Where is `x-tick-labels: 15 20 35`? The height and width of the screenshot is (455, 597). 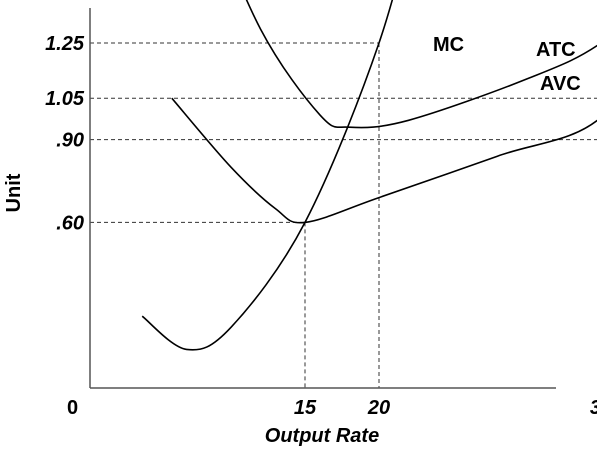
x-tick-labels: 15 20 35 is located at coordinates (445, 408).